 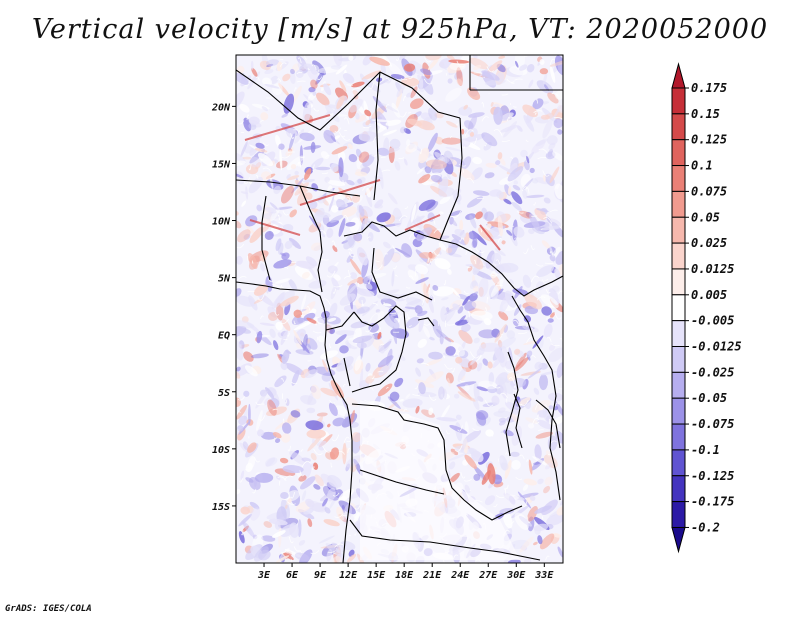 I want to click on colorbar-label: 0.175, so click(x=709, y=88).